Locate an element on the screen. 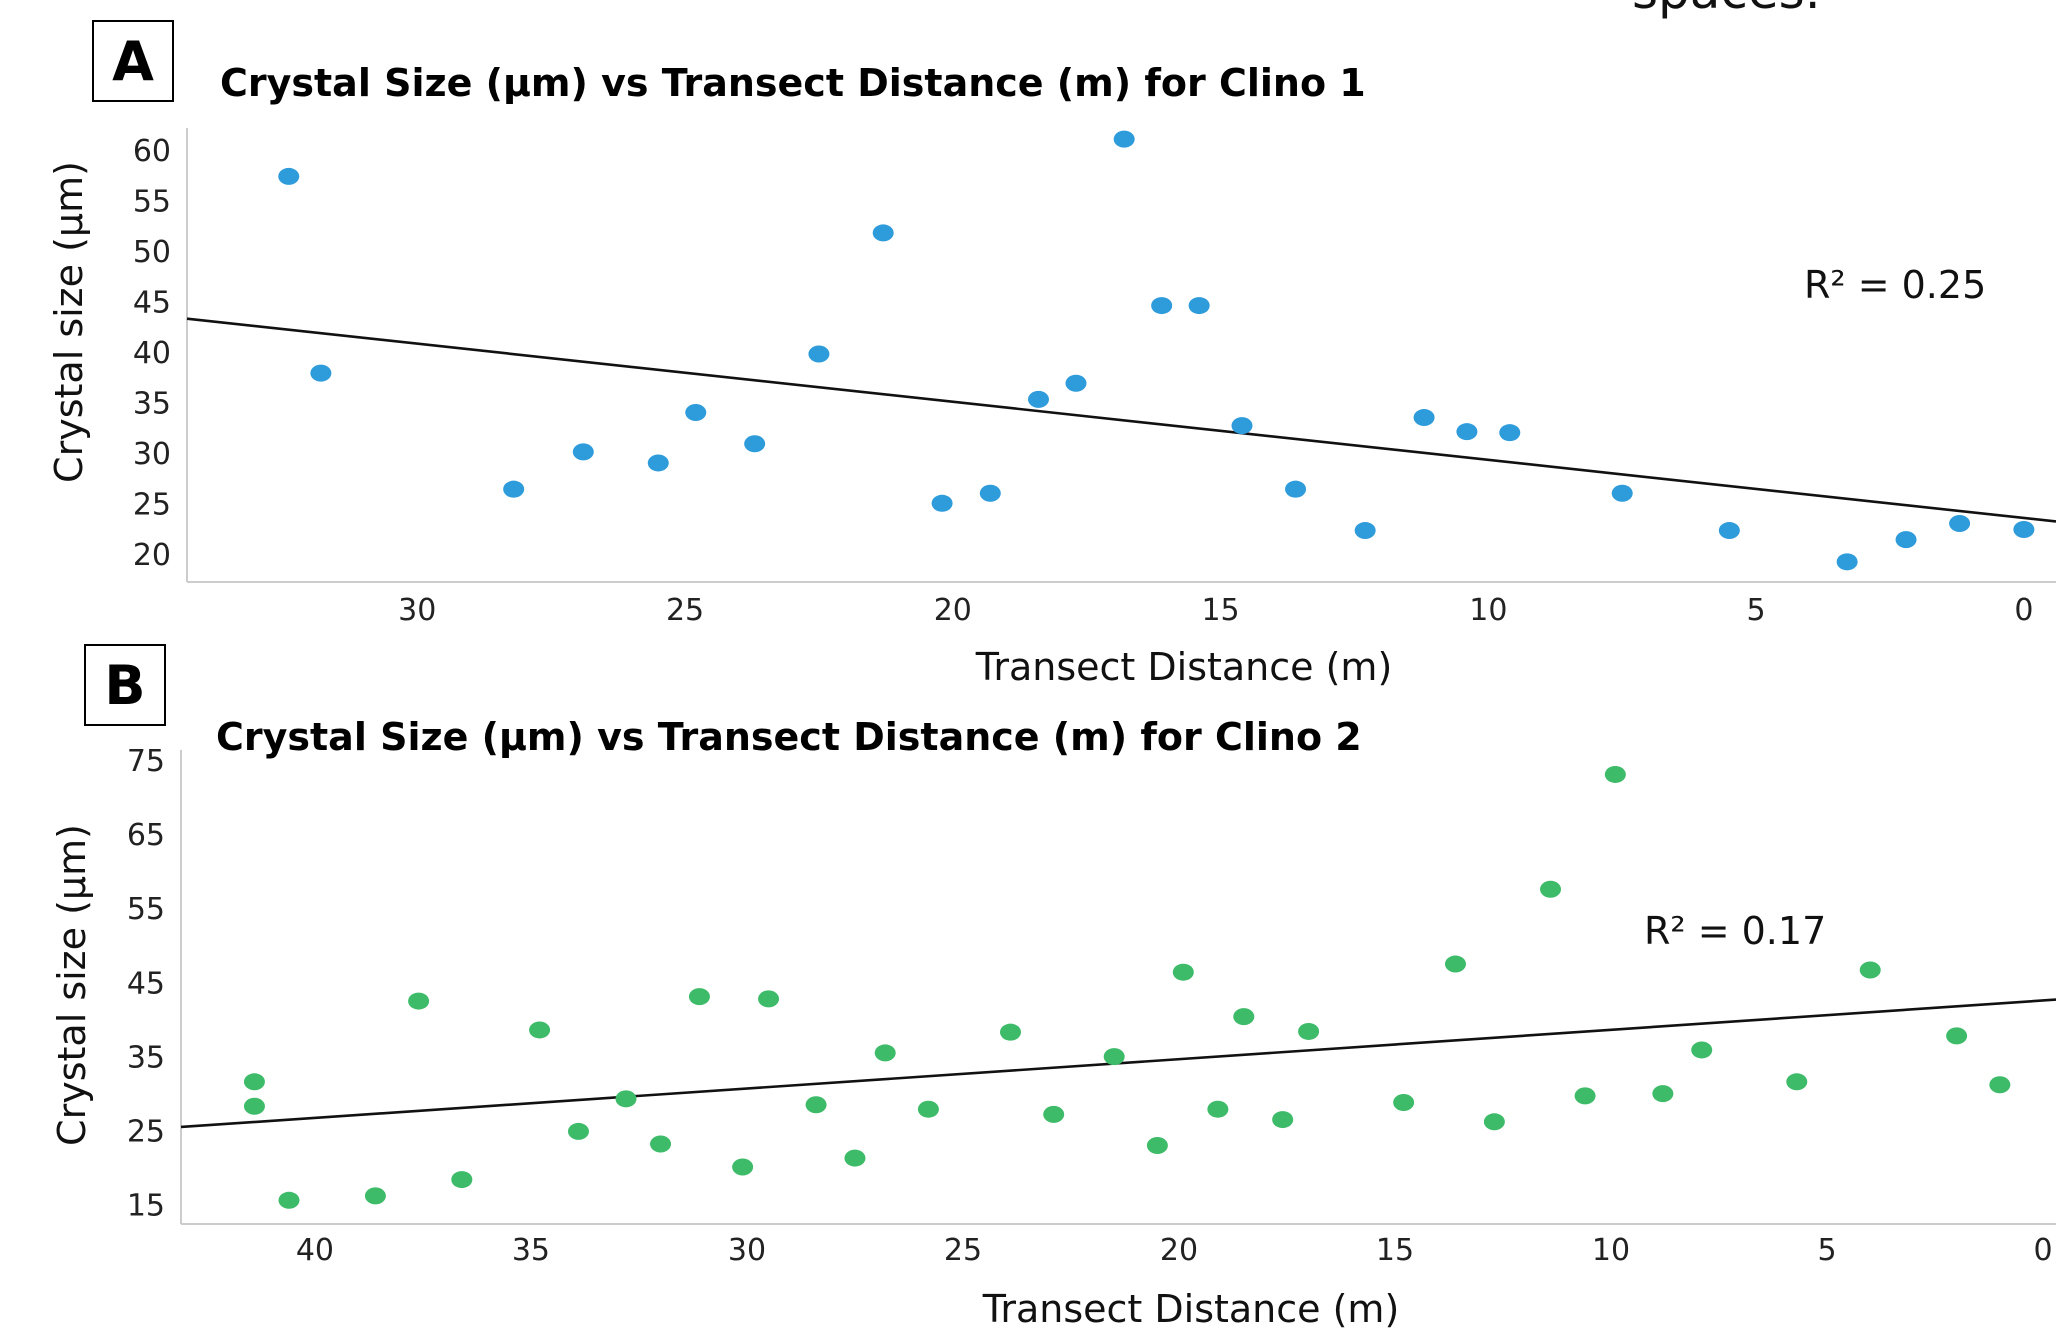 The height and width of the screenshot is (1328, 2056). panel-b-x-tick-label: 40 is located at coordinates (315, 1250).